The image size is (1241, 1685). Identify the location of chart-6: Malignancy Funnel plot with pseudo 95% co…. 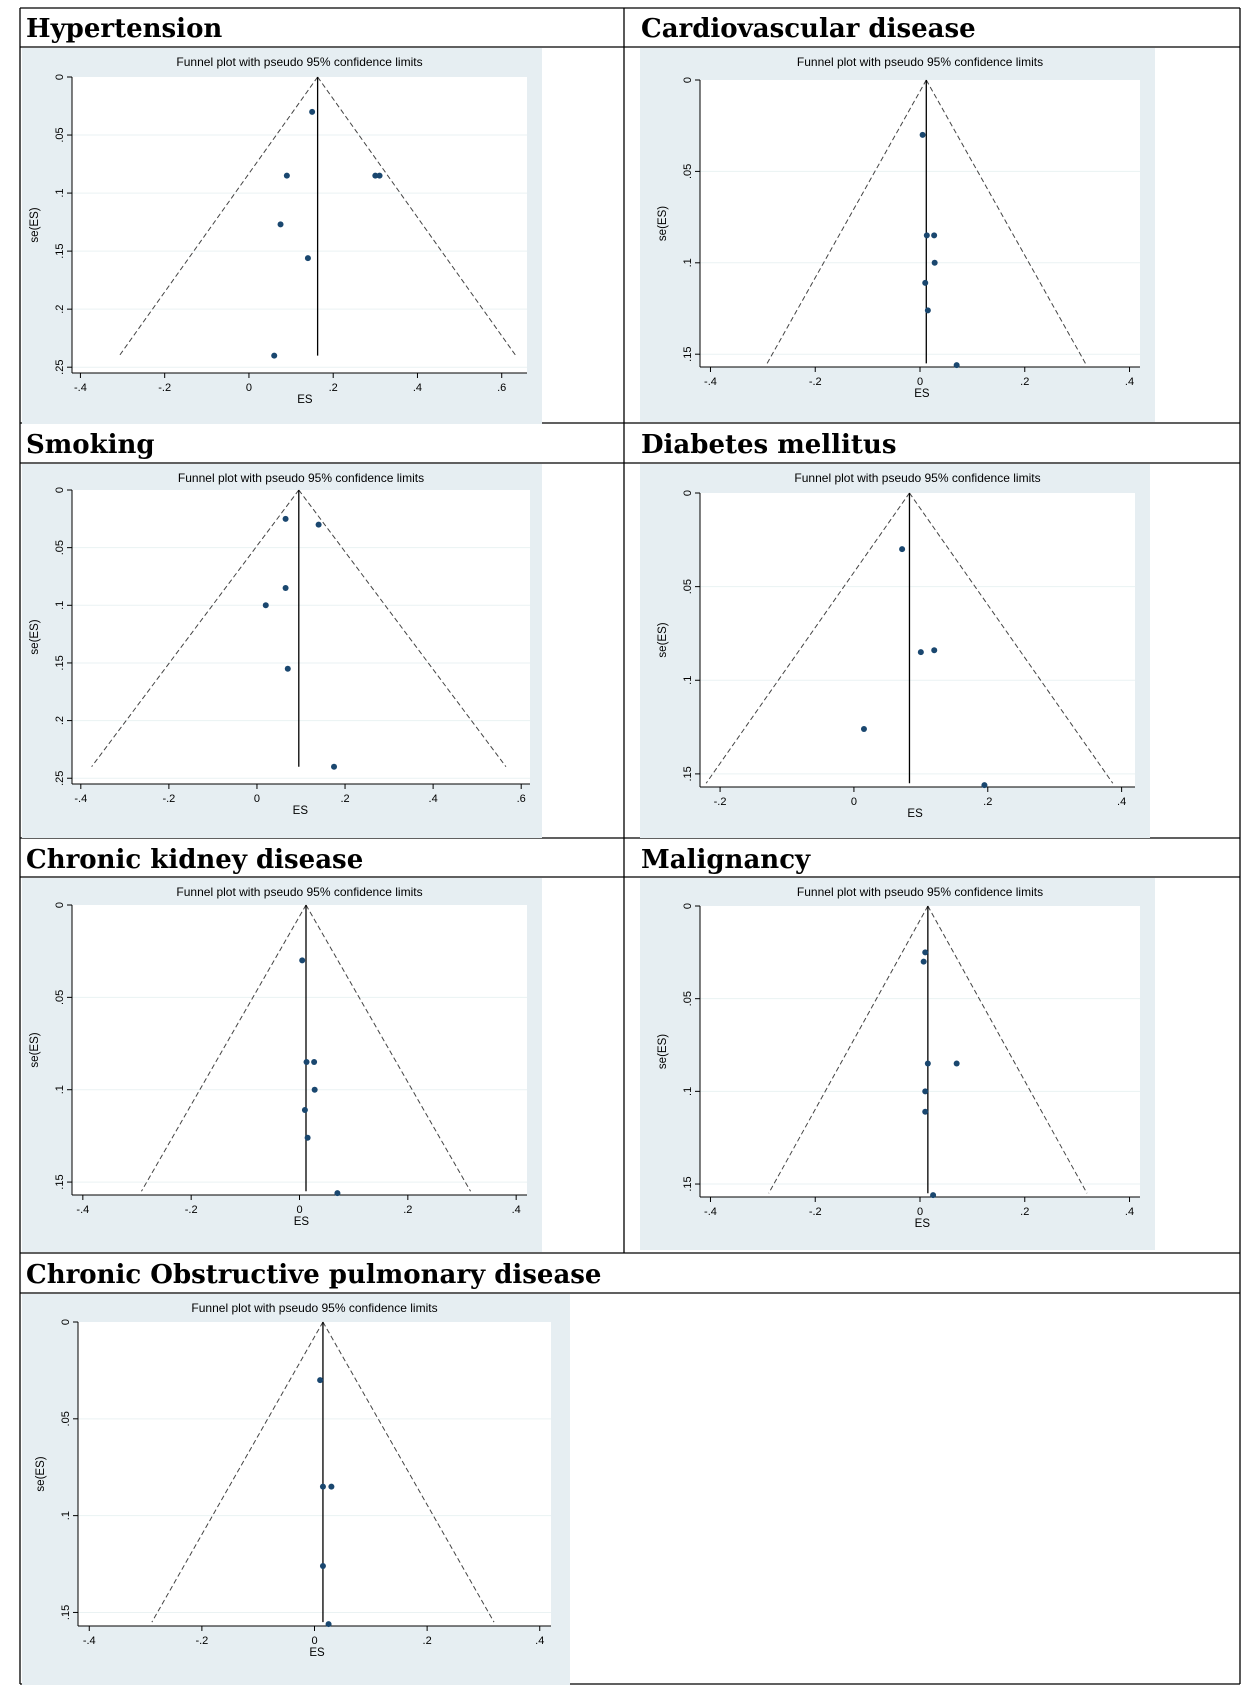
(897, 1047).